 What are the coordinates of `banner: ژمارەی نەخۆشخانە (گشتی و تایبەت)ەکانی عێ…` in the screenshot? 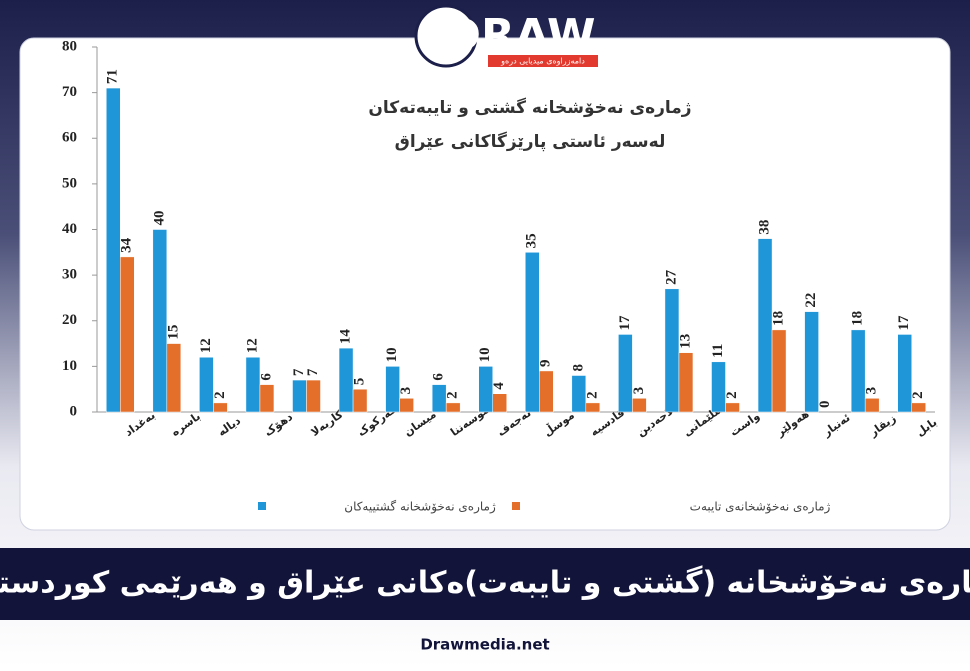 It's located at (485, 583).